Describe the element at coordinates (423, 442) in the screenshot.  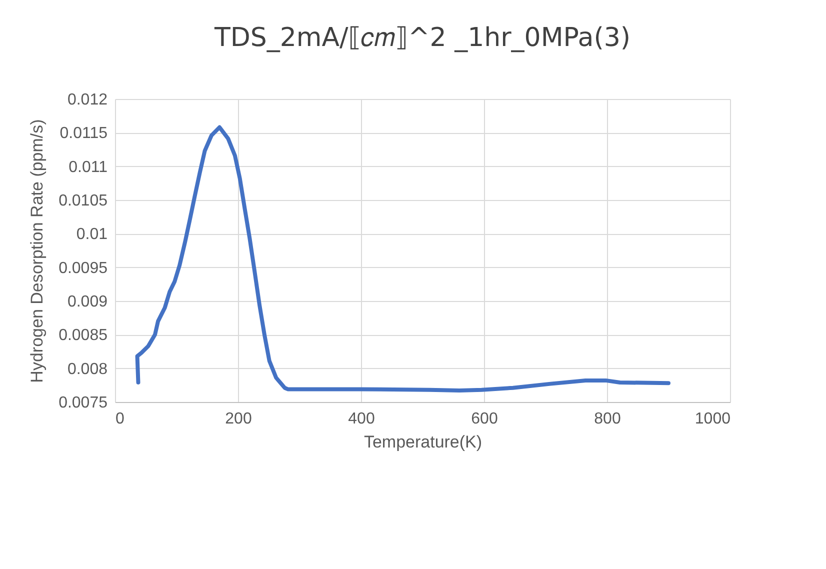
I see `x-axis-title: Temperature(K)` at that location.